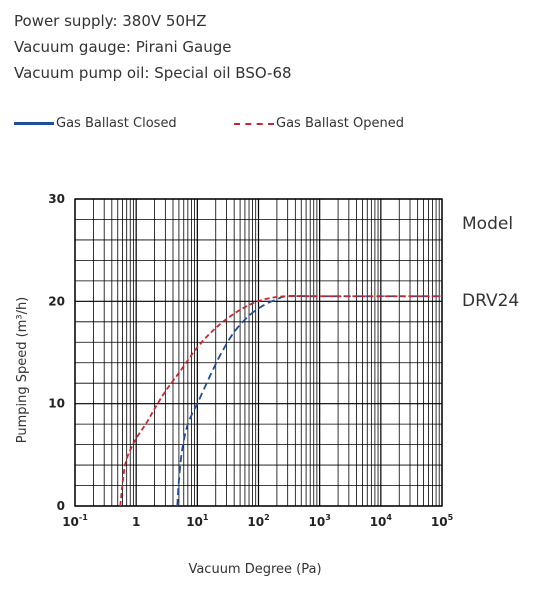 The width and height of the screenshot is (552, 594). What do you see at coordinates (258, 521) in the screenshot?
I see `x-tick-label: 10²` at bounding box center [258, 521].